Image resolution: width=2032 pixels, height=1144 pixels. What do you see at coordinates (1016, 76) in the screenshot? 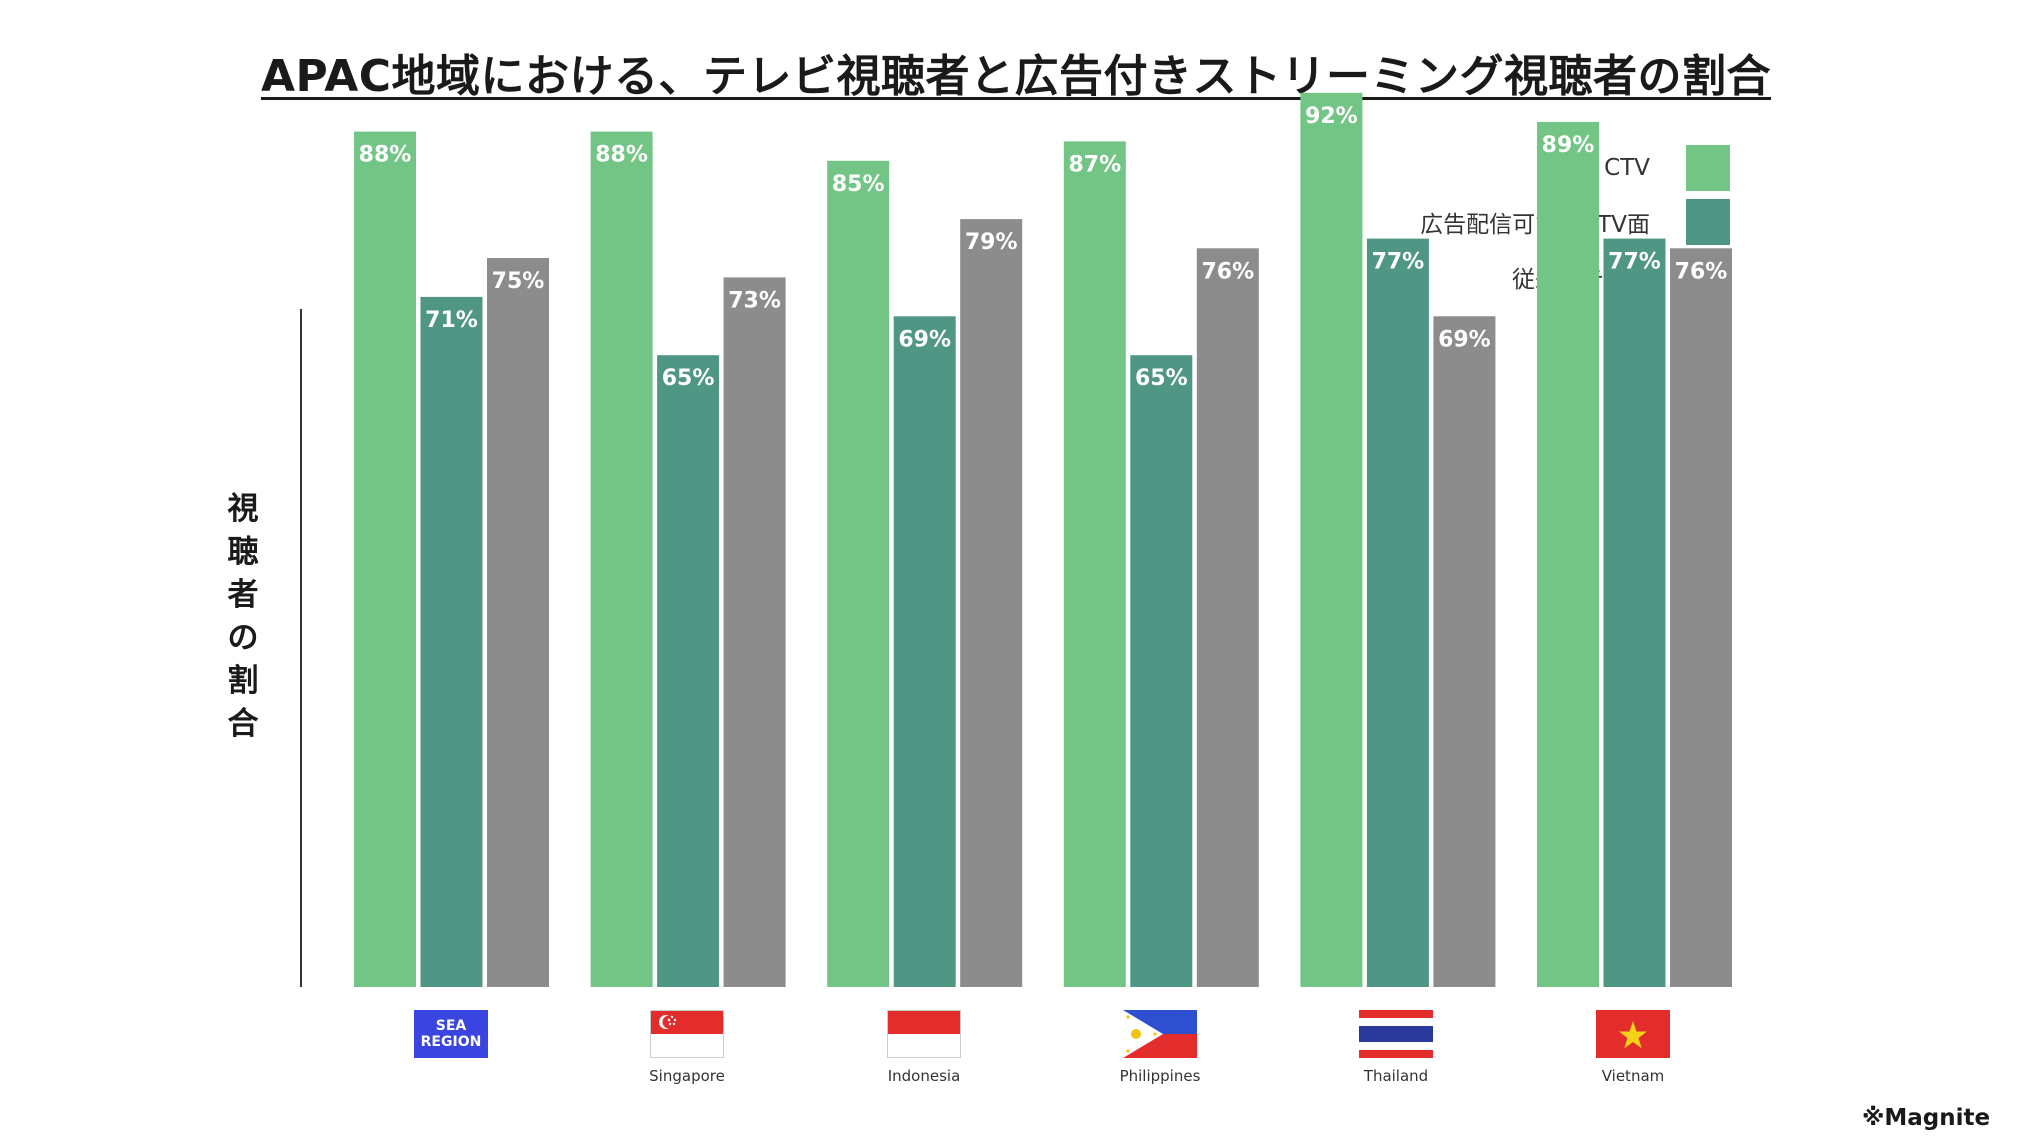
I see `chart-title: APAC地域における、テレビ視聴者と広告付きストリーミング視聴者の割合` at bounding box center [1016, 76].